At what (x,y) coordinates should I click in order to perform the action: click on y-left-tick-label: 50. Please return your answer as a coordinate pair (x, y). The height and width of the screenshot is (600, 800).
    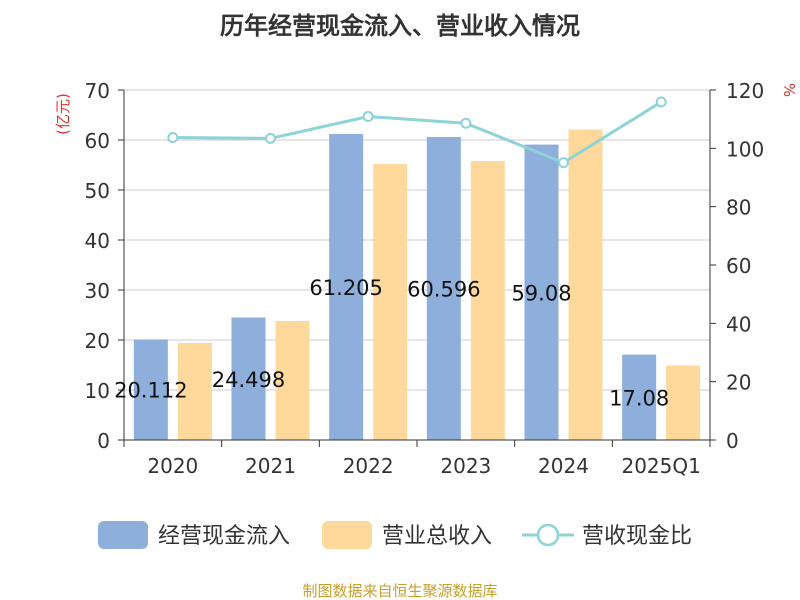
    Looking at the image, I should click on (97, 191).